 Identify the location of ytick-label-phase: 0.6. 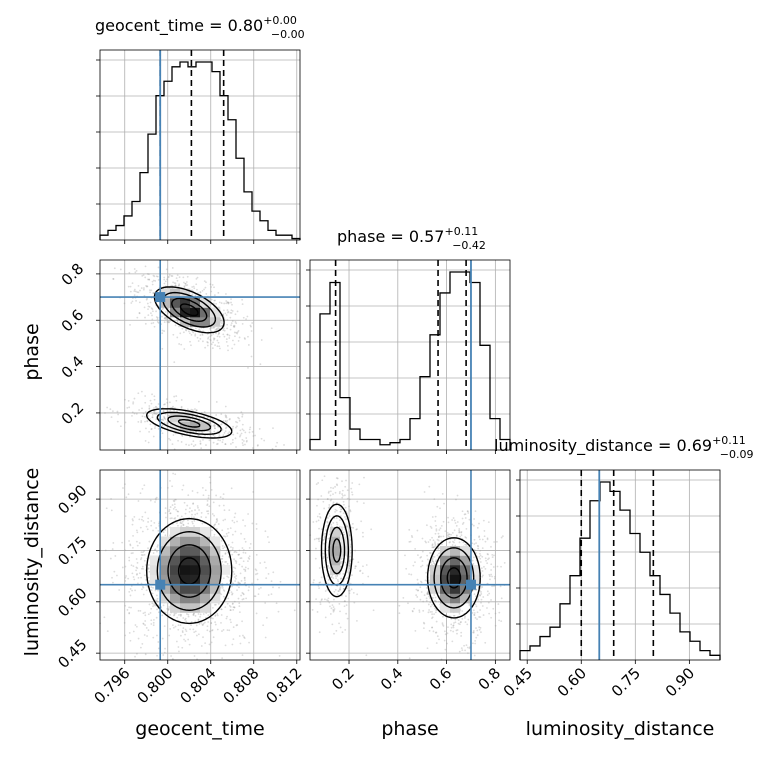
(73, 321).